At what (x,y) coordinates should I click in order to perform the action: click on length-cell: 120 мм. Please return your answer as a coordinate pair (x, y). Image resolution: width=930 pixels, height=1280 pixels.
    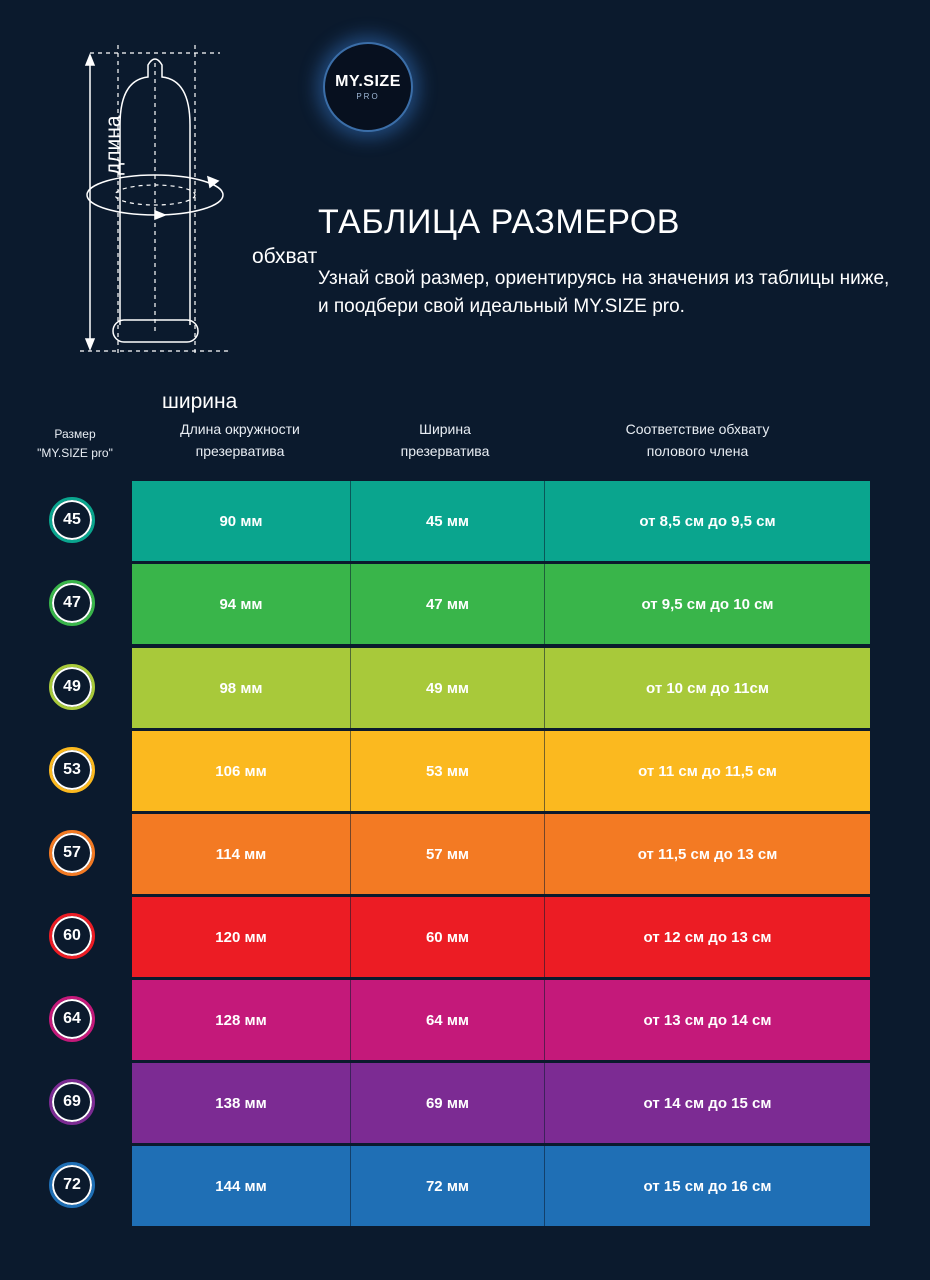
    Looking at the image, I should click on (241, 937).